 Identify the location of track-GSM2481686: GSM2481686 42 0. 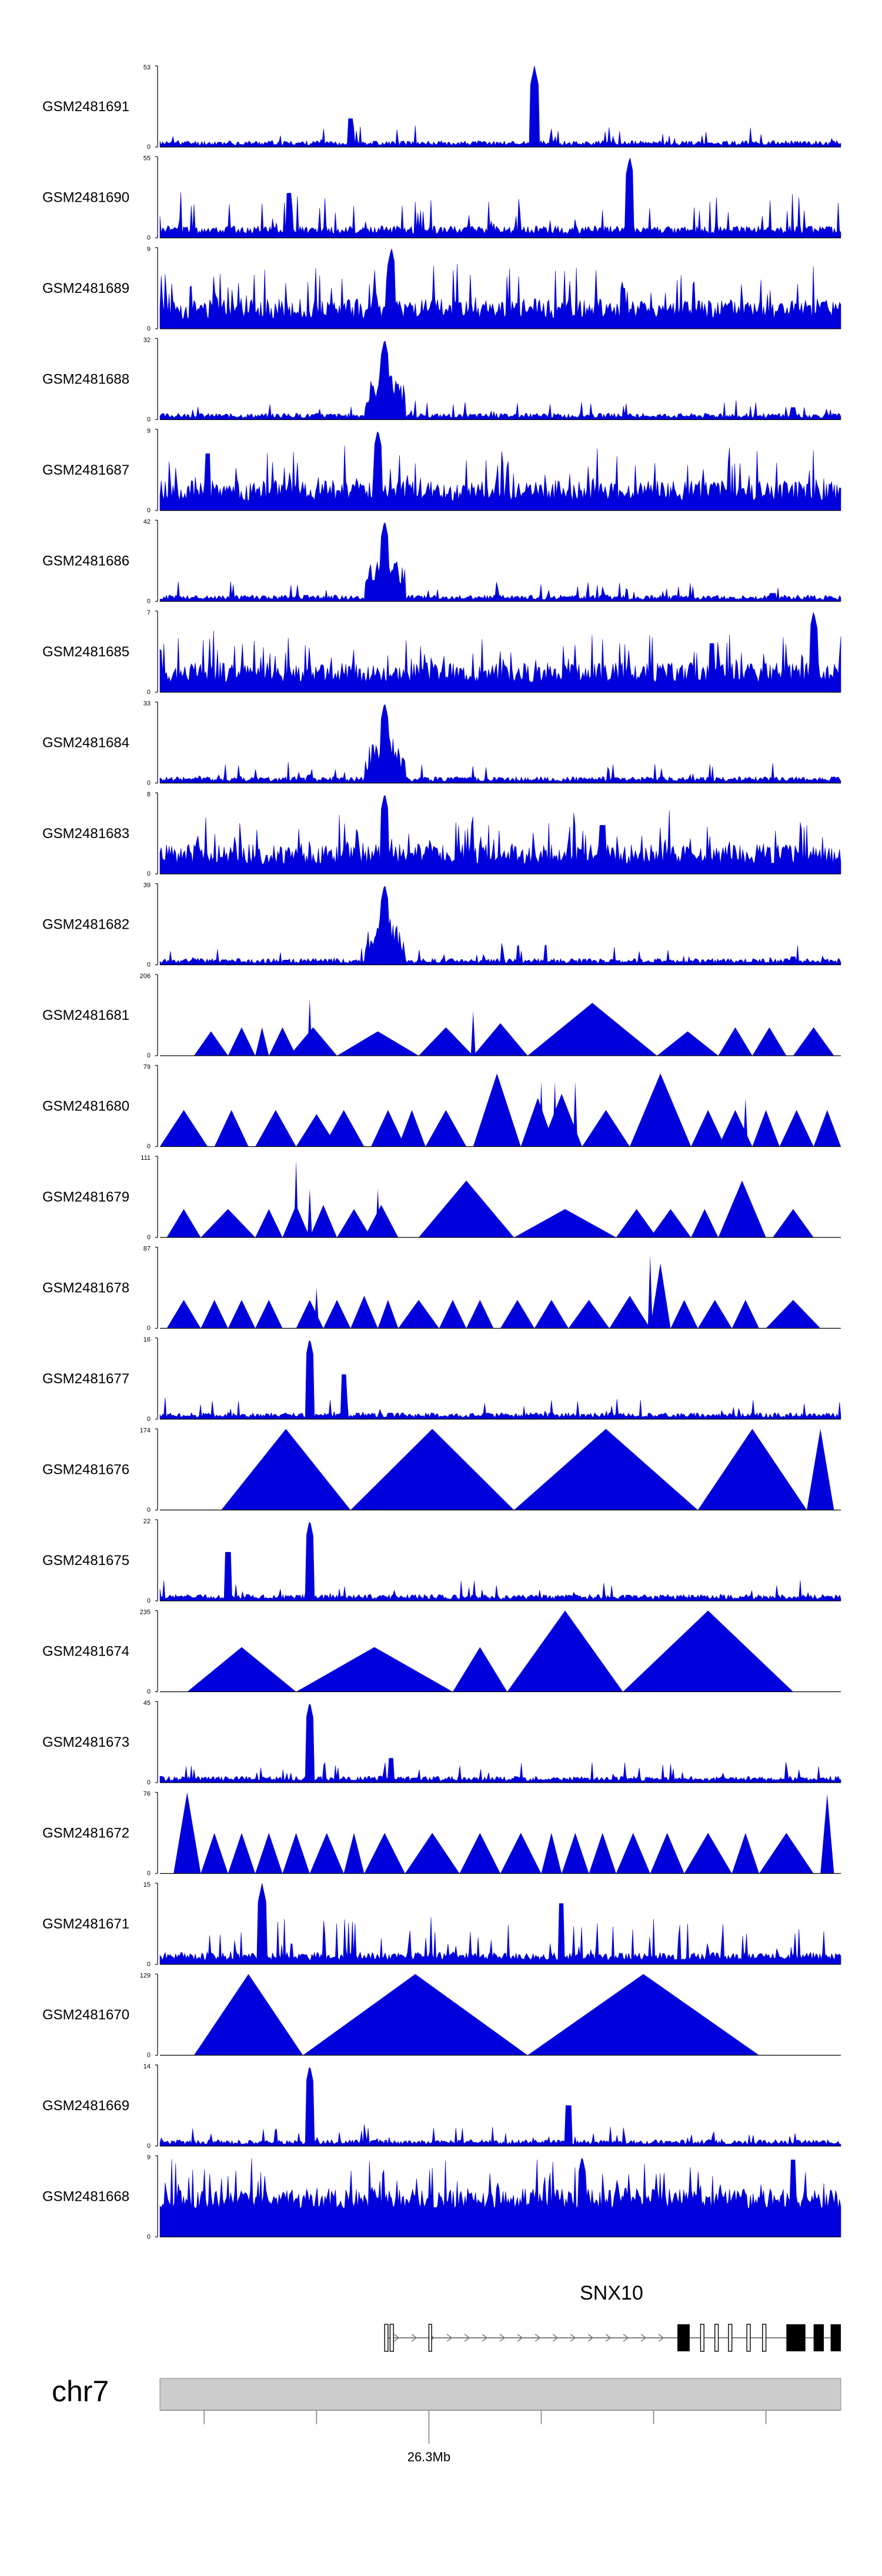
(441, 562).